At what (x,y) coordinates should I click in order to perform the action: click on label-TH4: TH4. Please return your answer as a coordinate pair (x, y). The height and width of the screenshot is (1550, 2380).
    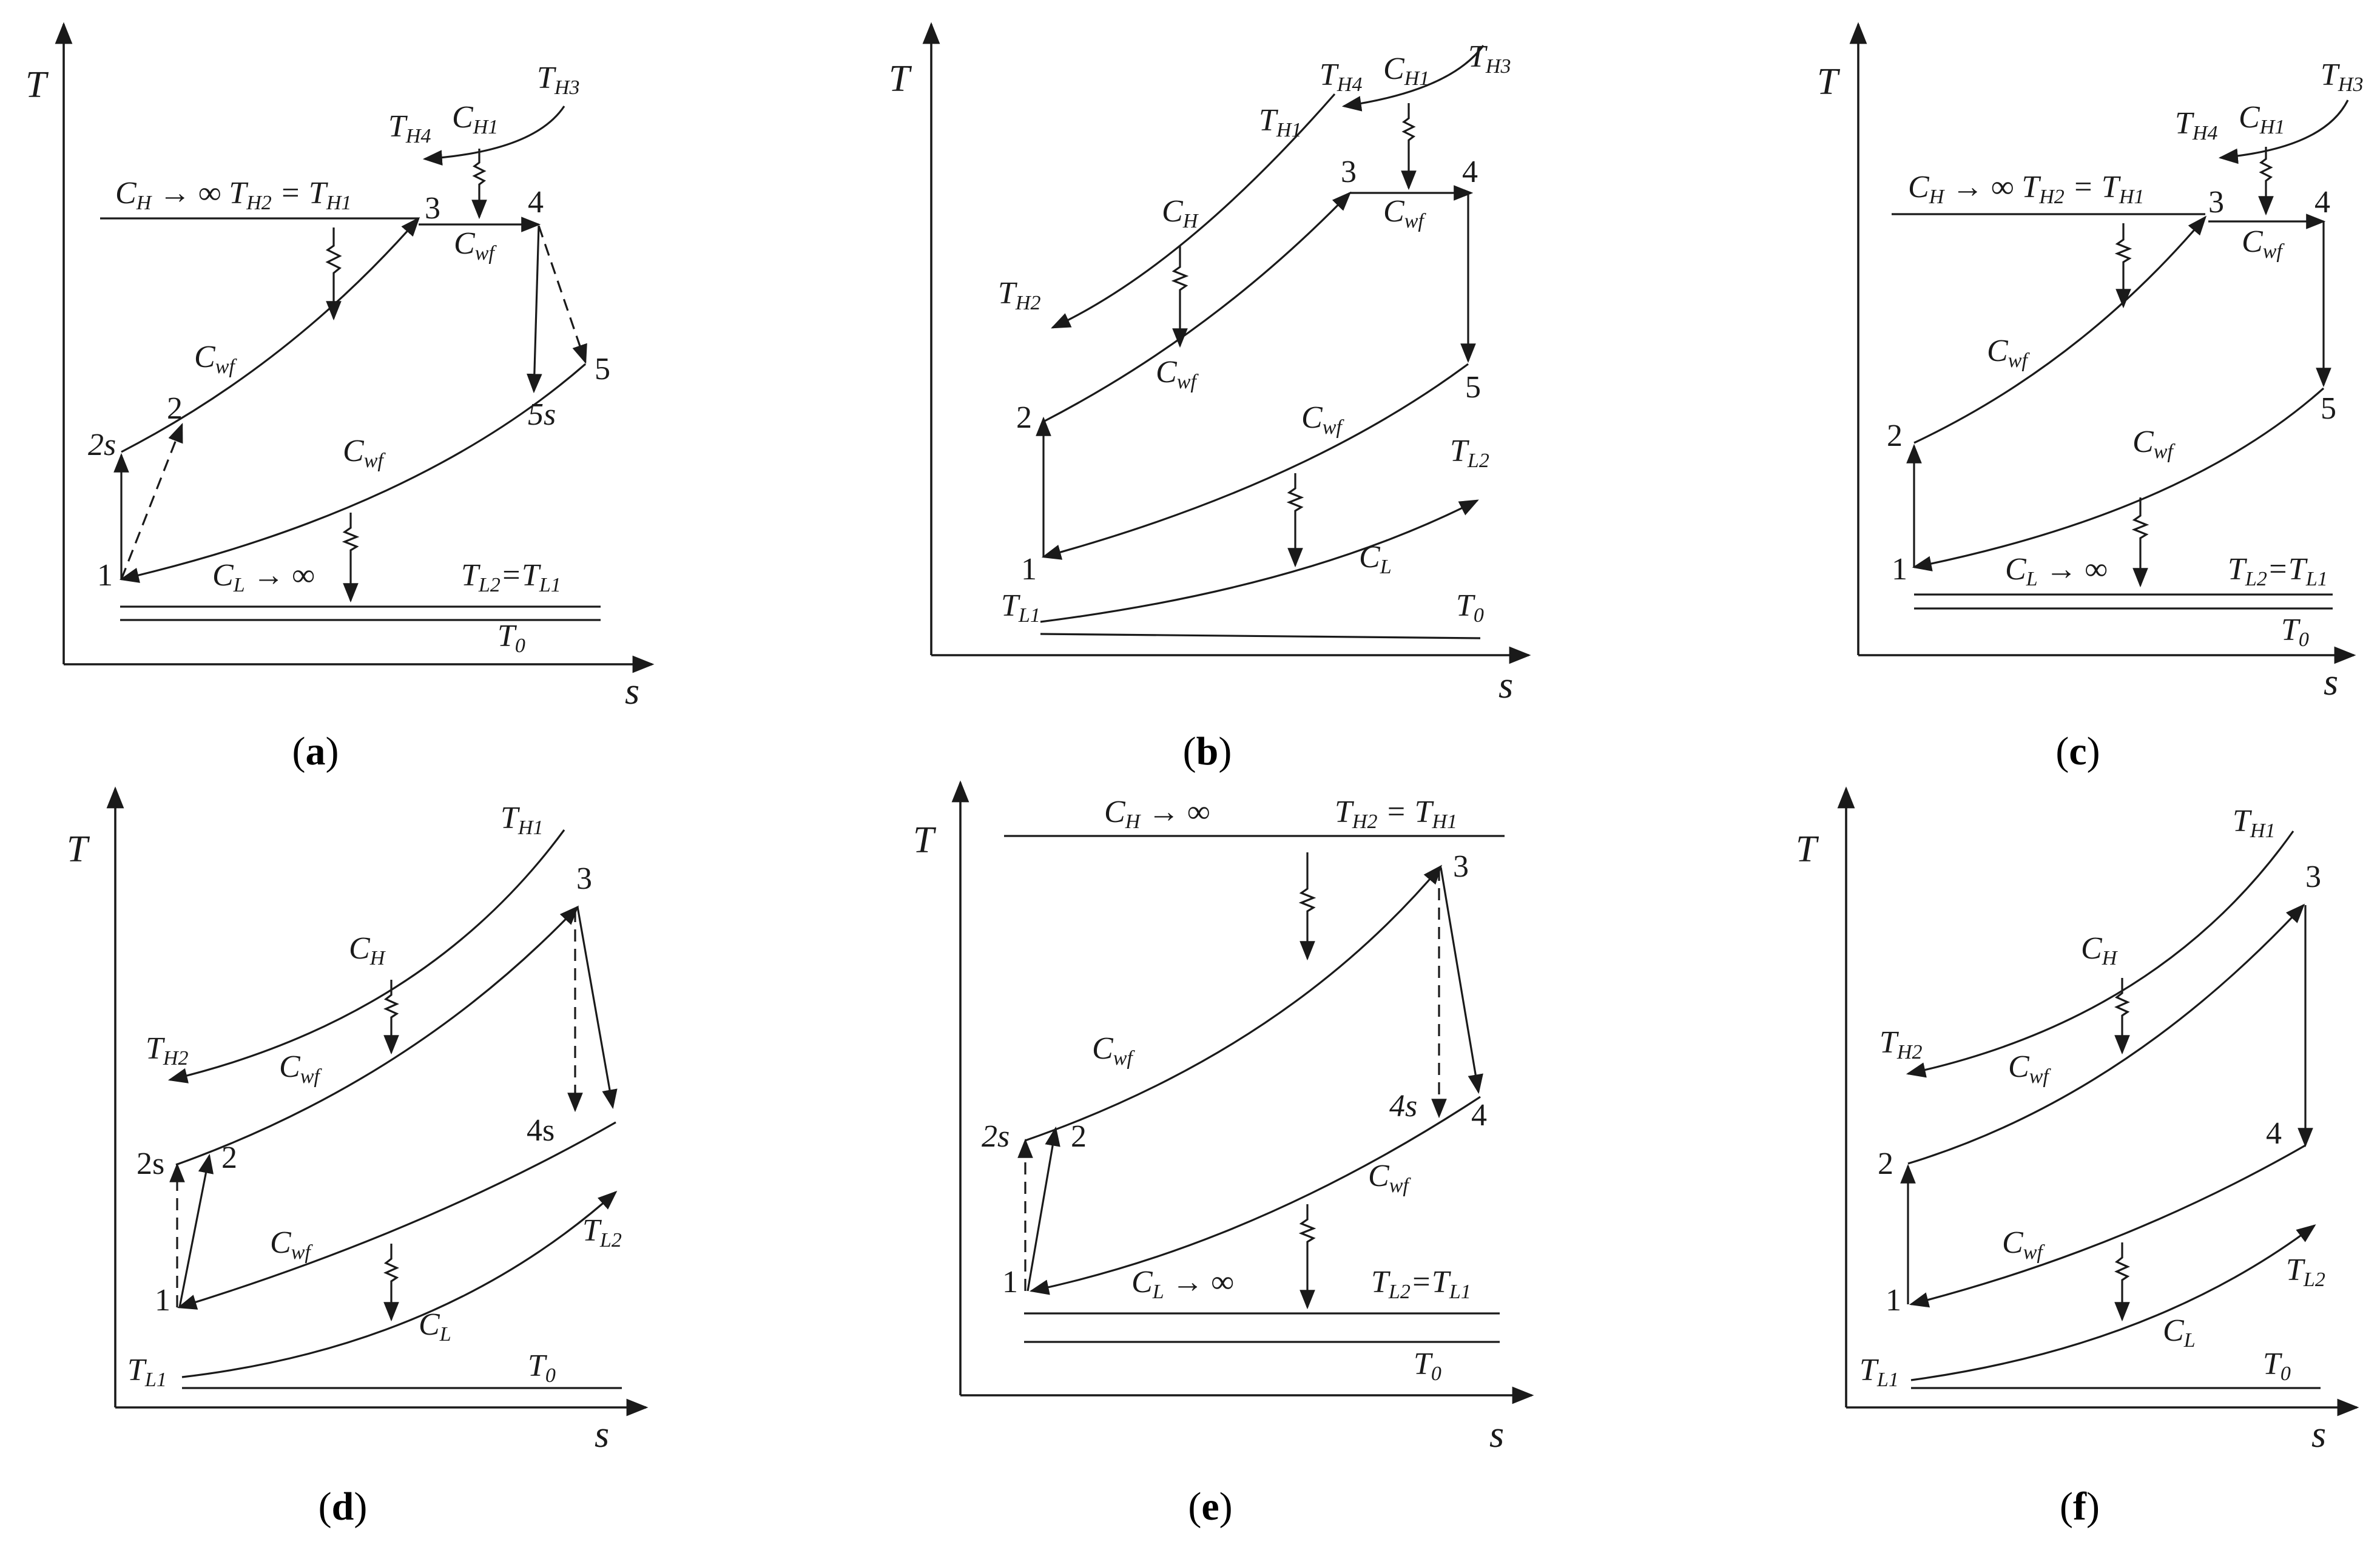
    Looking at the image, I should click on (409, 128).